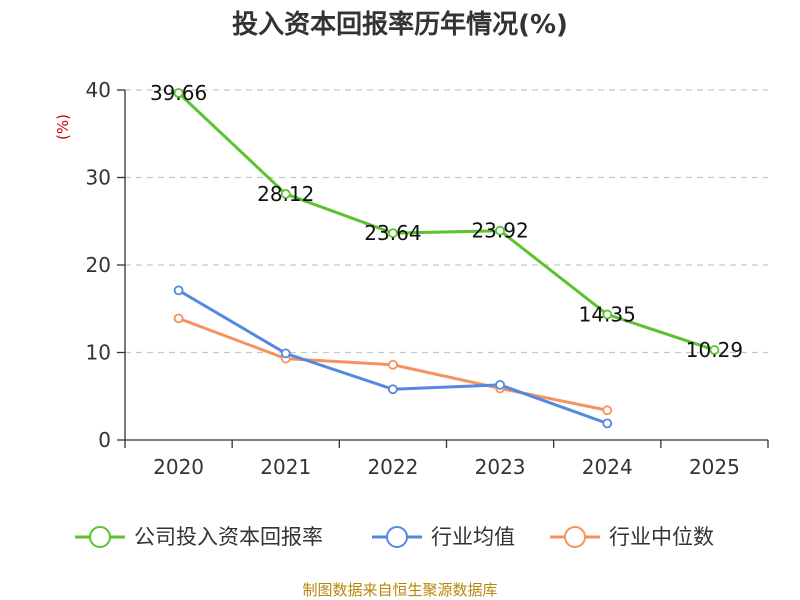 This screenshot has width=800, height=600. What do you see at coordinates (98, 265) in the screenshot?
I see `y-tick-label: 20` at bounding box center [98, 265].